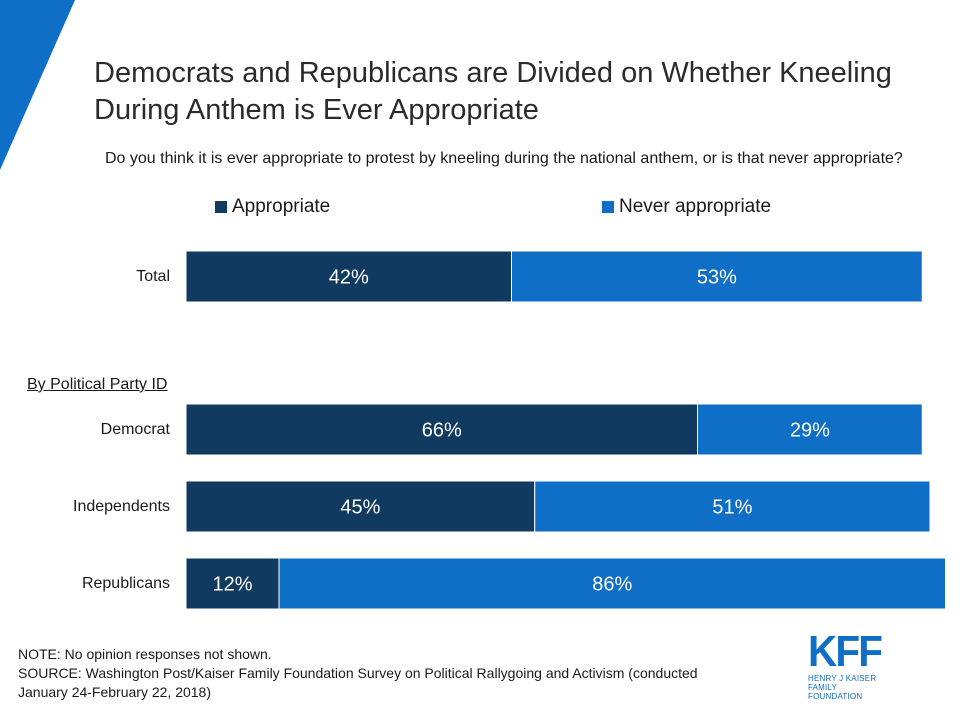 The width and height of the screenshot is (960, 720). I want to click on data-label-appropriate-democrat: 66%, so click(442, 431).